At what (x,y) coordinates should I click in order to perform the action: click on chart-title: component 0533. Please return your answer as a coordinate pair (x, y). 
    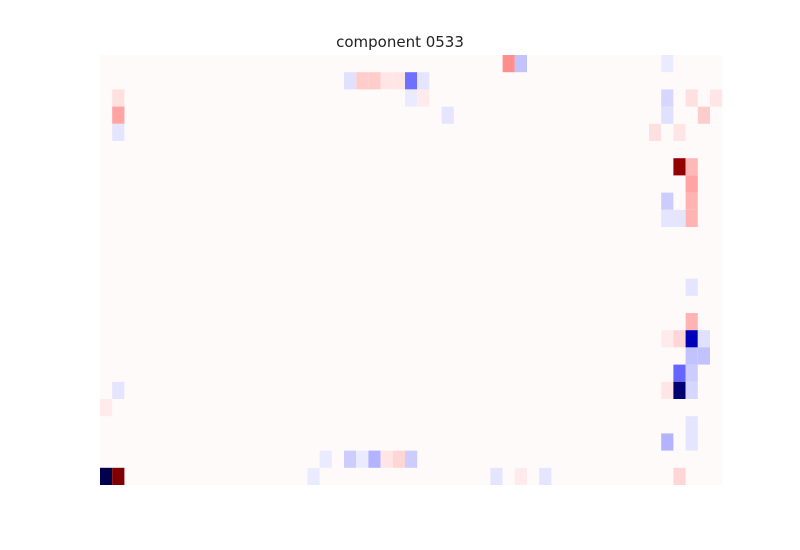
    Looking at the image, I should click on (400, 42).